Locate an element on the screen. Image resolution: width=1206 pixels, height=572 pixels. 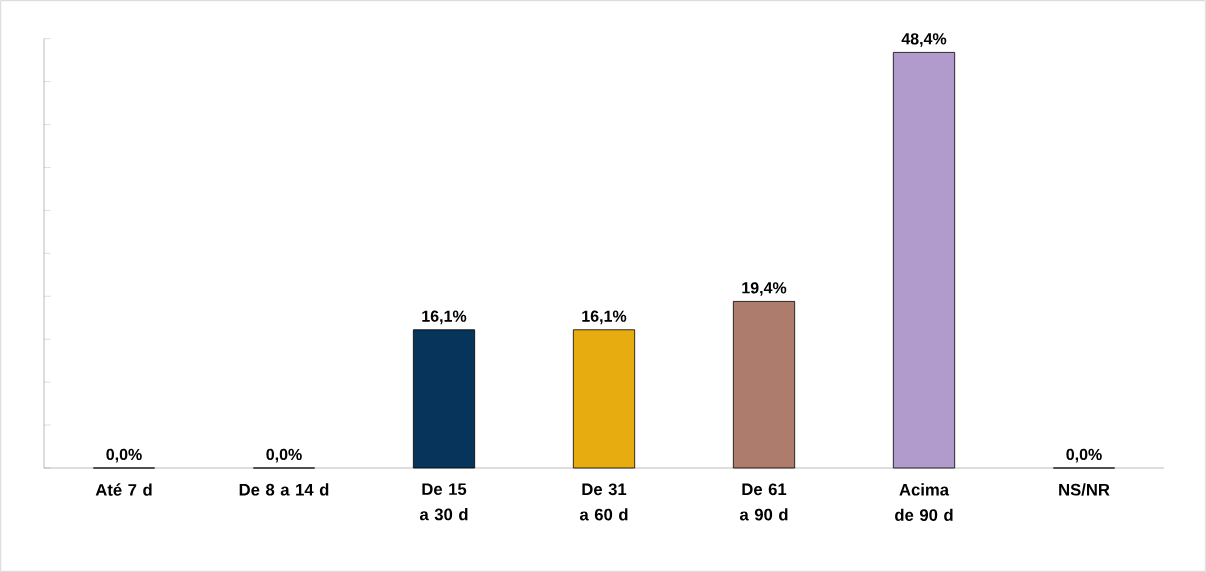
data-label: 19,4% is located at coordinates (764, 289).